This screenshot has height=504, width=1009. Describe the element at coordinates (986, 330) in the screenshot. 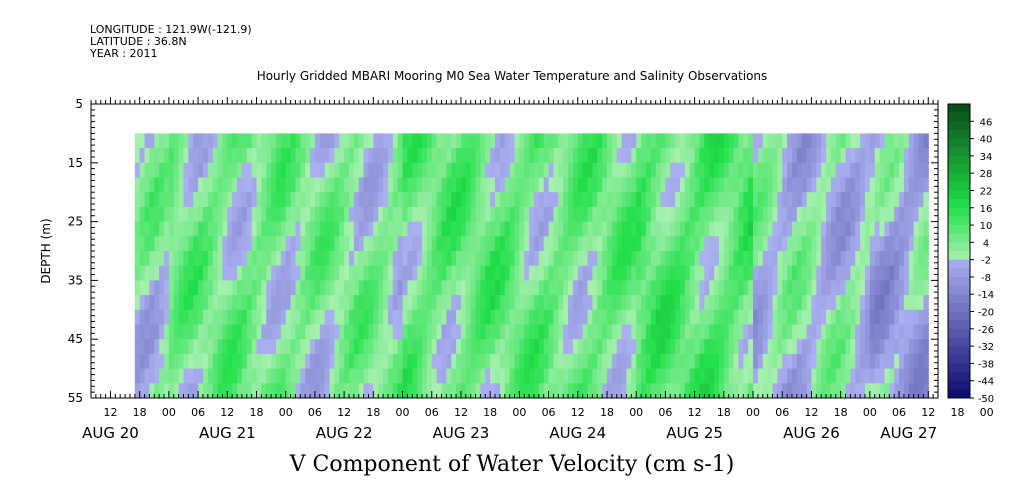

I see `colorbar-label: -26` at that location.